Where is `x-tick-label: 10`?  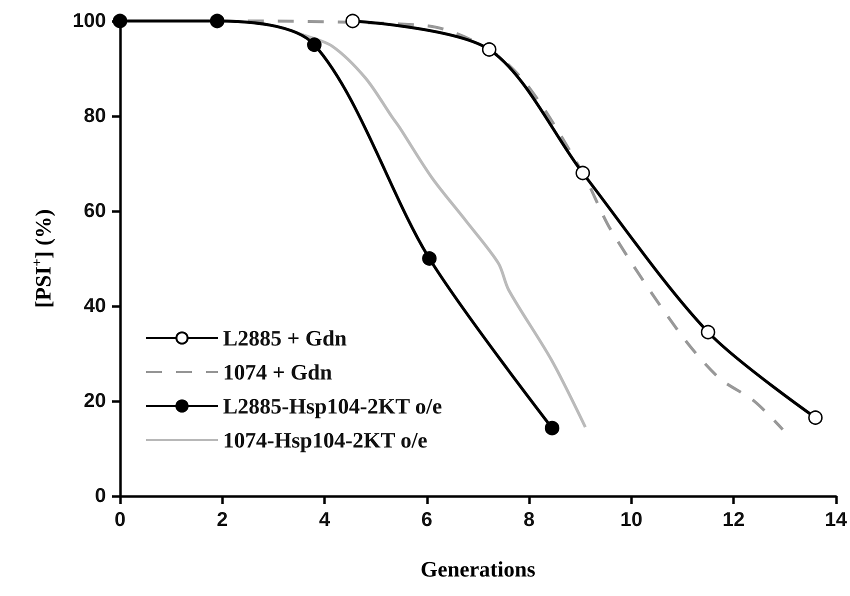 x-tick-label: 10 is located at coordinates (631, 520).